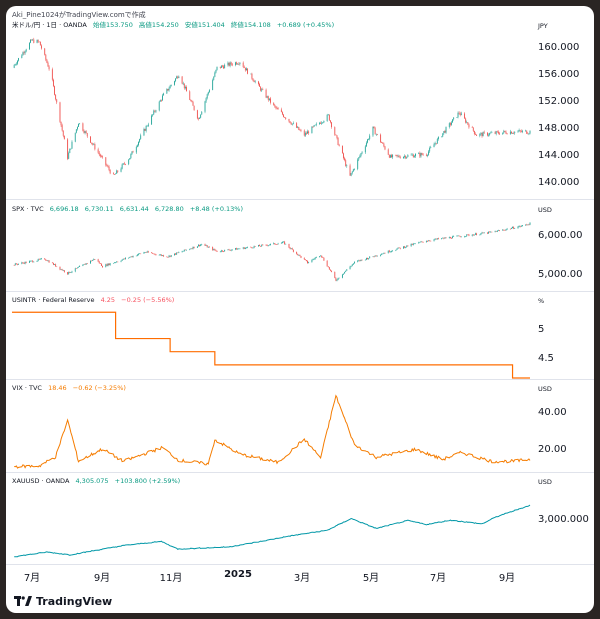 The width and height of the screenshot is (600, 619). I want to click on series-title: XAUUSD · OANDA, so click(41, 481).